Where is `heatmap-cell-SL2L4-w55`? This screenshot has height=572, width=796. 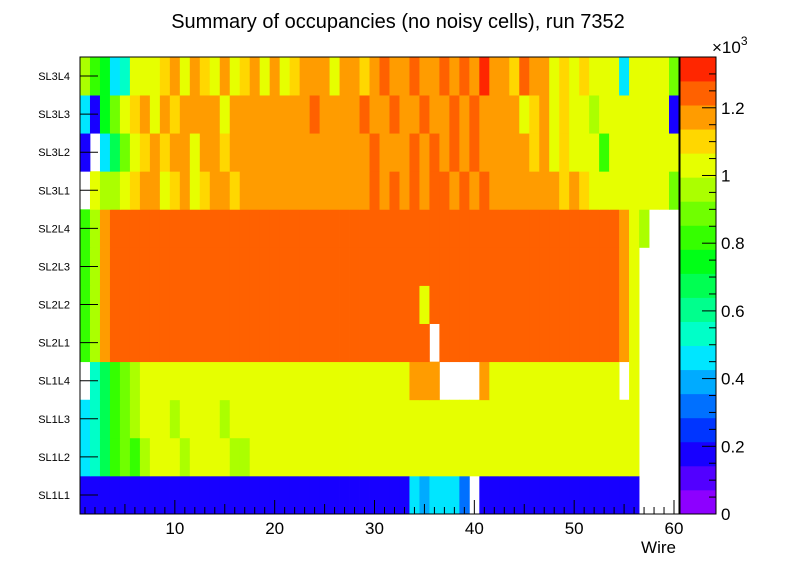 heatmap-cell-SL2L4-w55 is located at coordinates (624, 228).